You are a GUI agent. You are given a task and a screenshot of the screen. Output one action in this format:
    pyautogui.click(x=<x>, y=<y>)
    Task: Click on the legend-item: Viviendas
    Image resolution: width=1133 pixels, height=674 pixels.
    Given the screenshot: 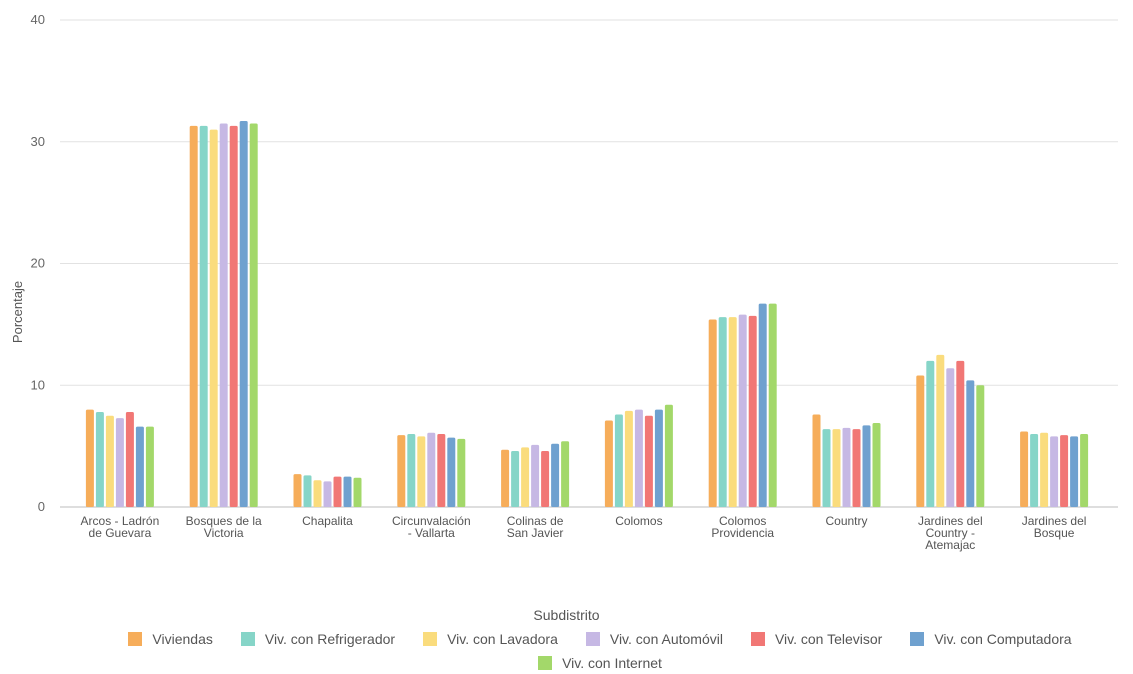 What is the action you would take?
    pyautogui.click(x=170, y=639)
    